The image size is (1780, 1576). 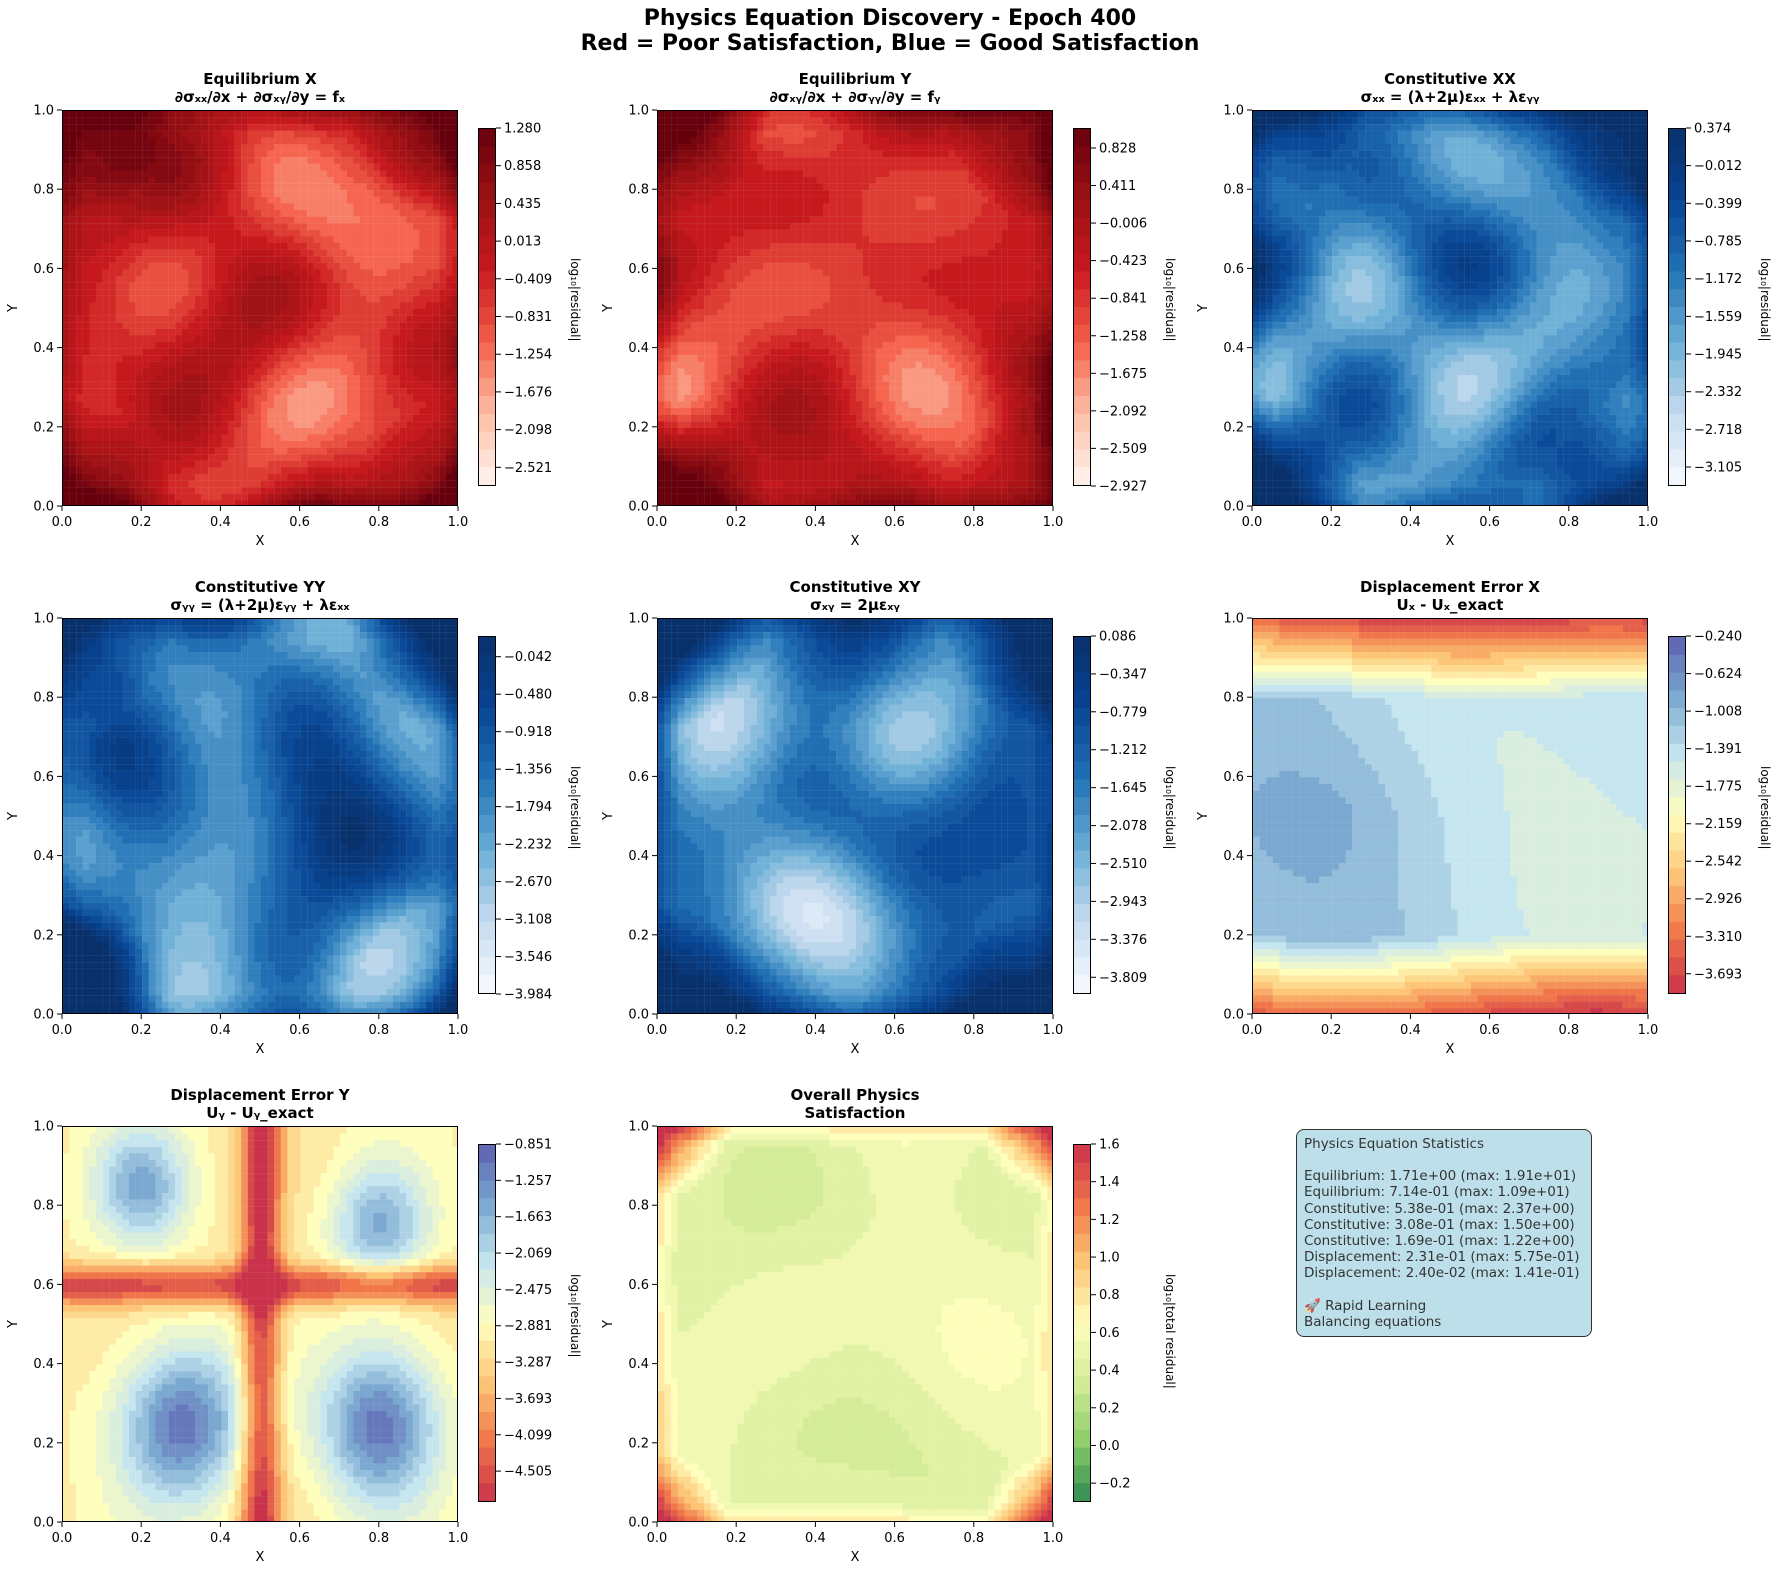 I want to click on y-tick-label: 0.4, so click(x=43, y=348).